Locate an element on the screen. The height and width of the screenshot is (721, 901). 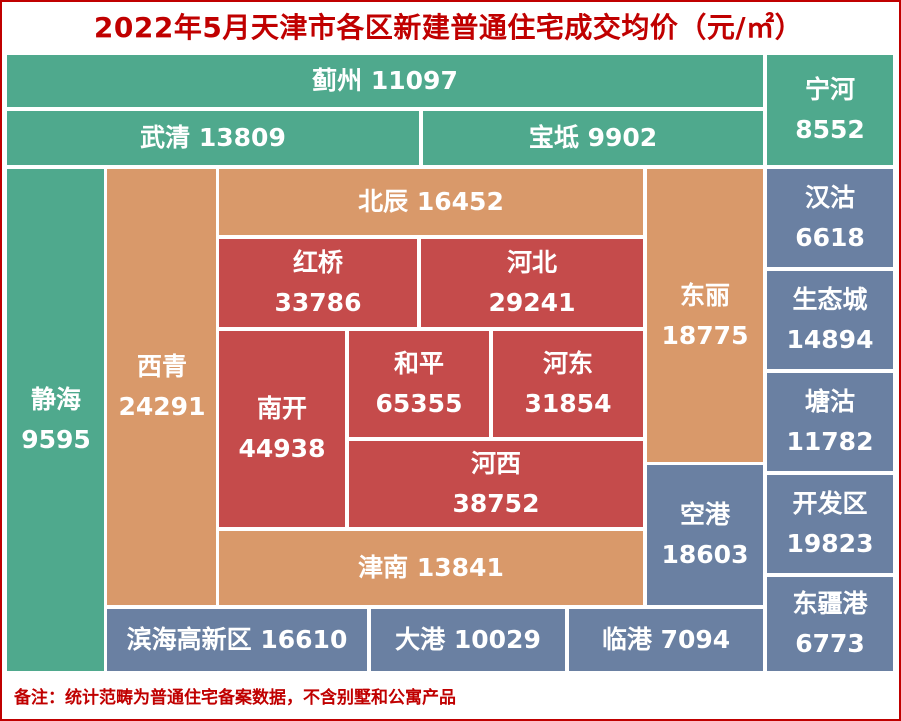
treemap-cell: 汉沽 6618 is located at coordinates (830, 218).